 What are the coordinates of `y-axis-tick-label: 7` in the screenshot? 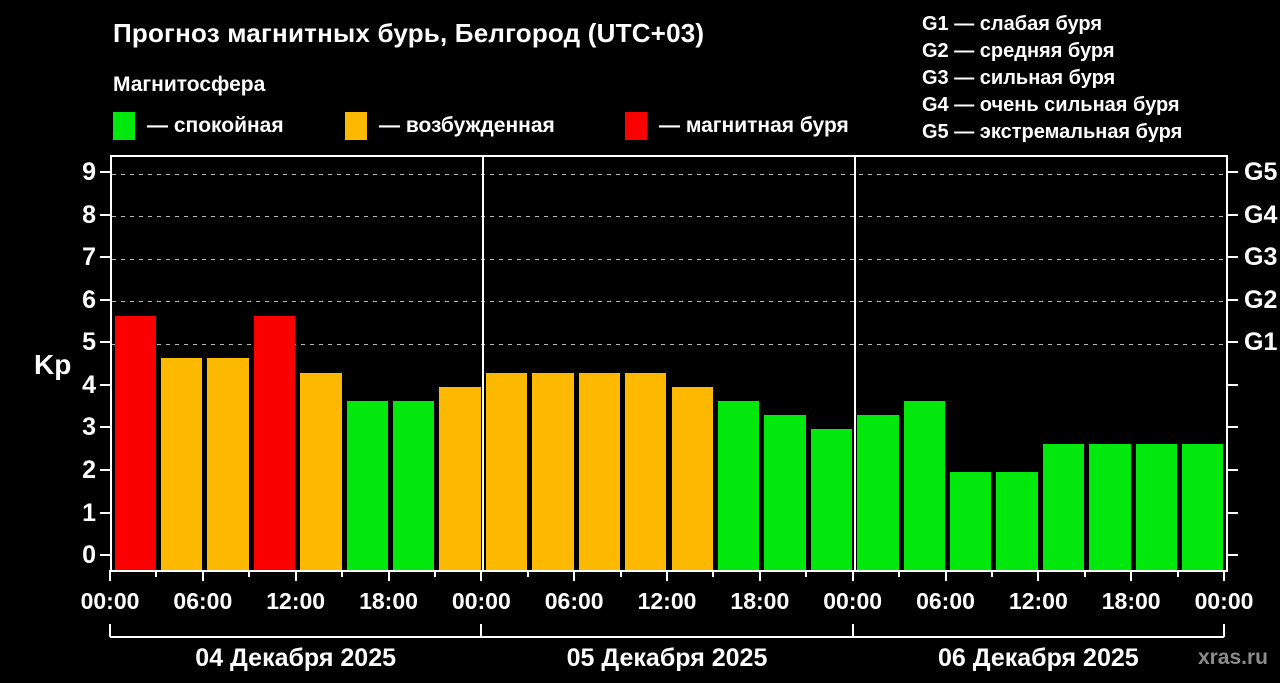 It's located at (89, 257).